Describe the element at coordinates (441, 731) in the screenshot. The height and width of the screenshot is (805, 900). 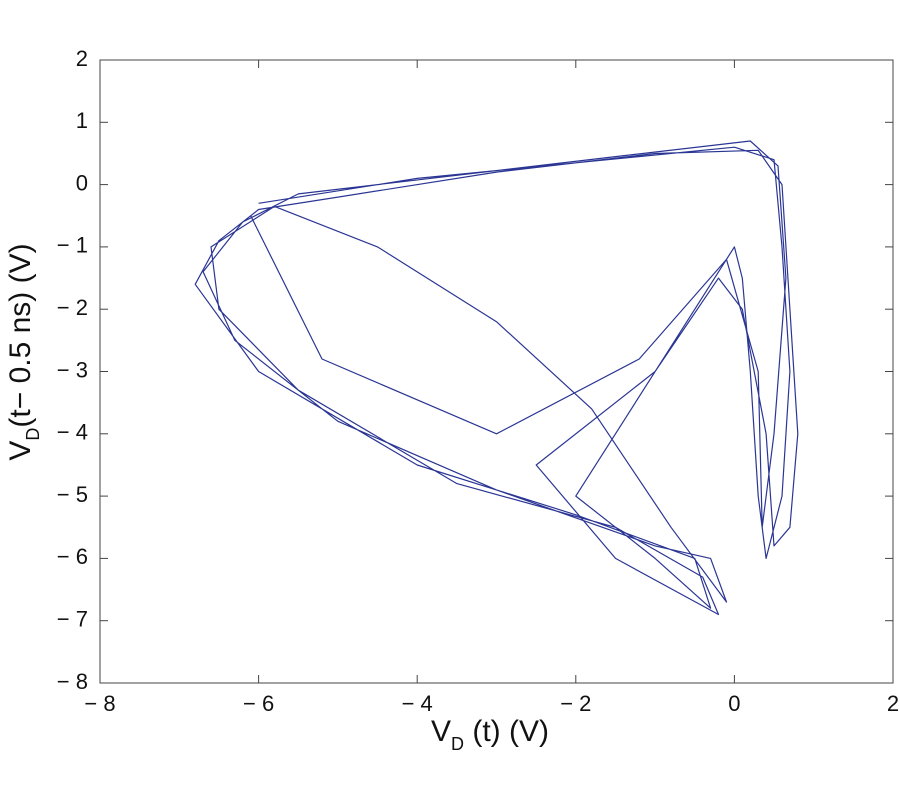
I see `x-label-main: V` at that location.